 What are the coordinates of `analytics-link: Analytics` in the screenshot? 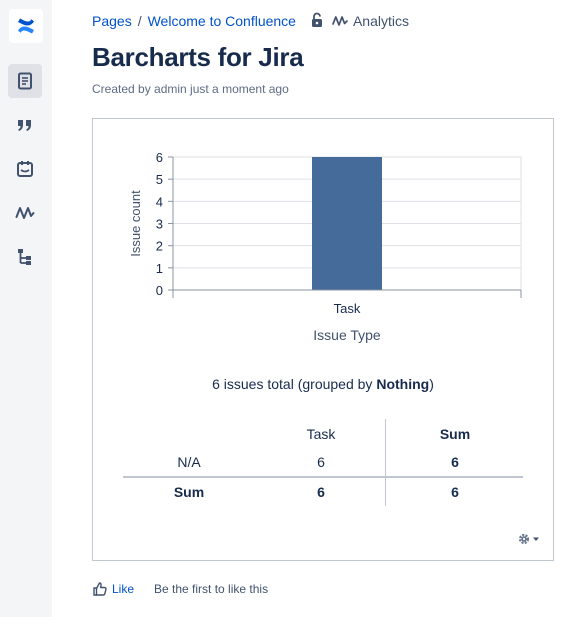 It's located at (370, 21).